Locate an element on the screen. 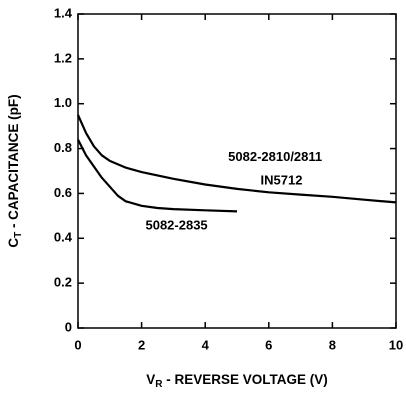 The height and width of the screenshot is (393, 406). annotation: 5082-2835 is located at coordinates (176, 224).